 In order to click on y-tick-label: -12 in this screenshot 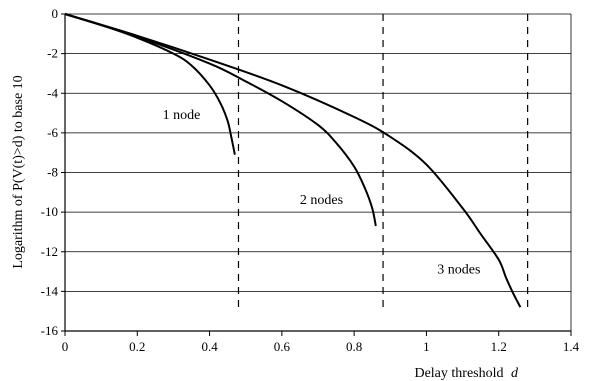, I will do `click(49, 251)`.